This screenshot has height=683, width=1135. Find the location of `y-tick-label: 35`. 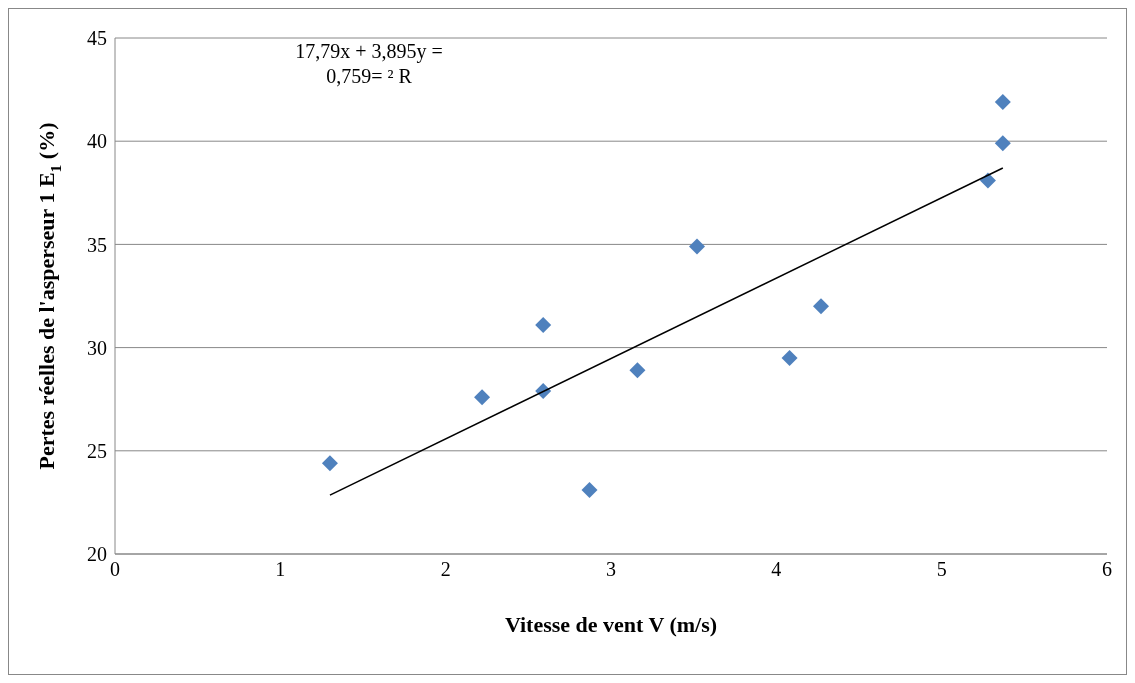

y-tick-label: 35 is located at coordinates (97, 244).